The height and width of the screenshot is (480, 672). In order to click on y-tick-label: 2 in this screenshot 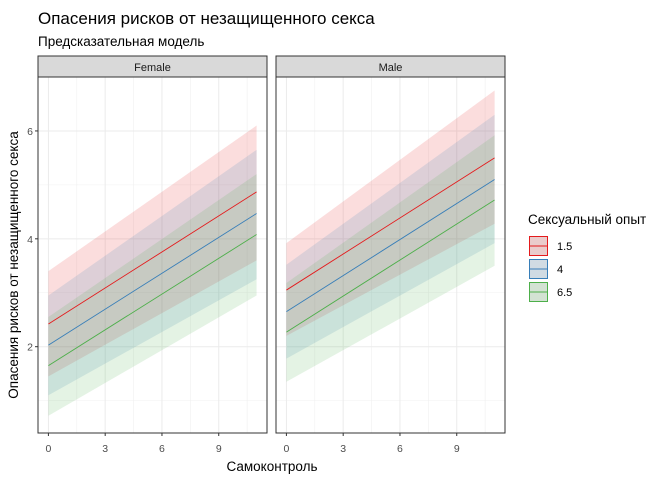, I will do `click(30, 348)`.